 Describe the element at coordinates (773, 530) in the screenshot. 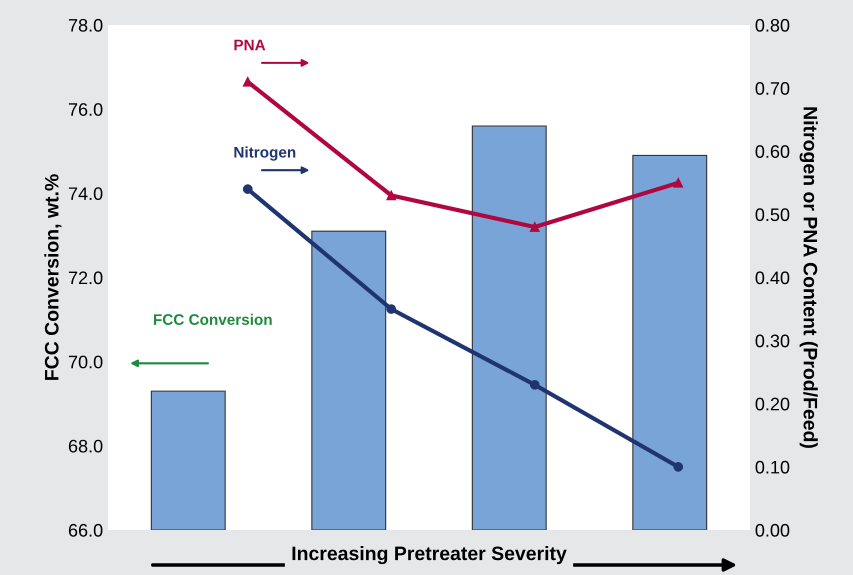

I see `y-tick-label: 0.00` at that location.